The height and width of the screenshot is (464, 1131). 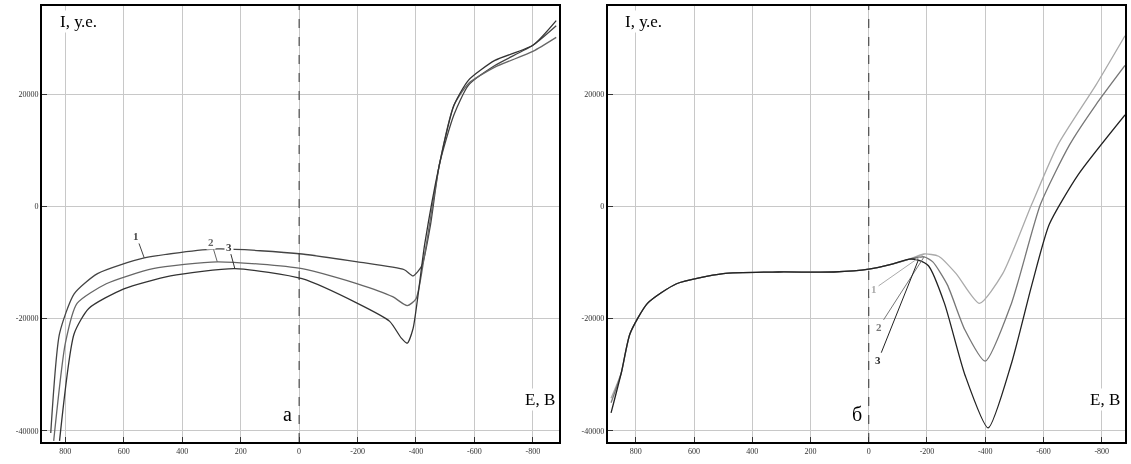 What do you see at coordinates (229, 247) in the screenshot?
I see `series-label: 3` at bounding box center [229, 247].